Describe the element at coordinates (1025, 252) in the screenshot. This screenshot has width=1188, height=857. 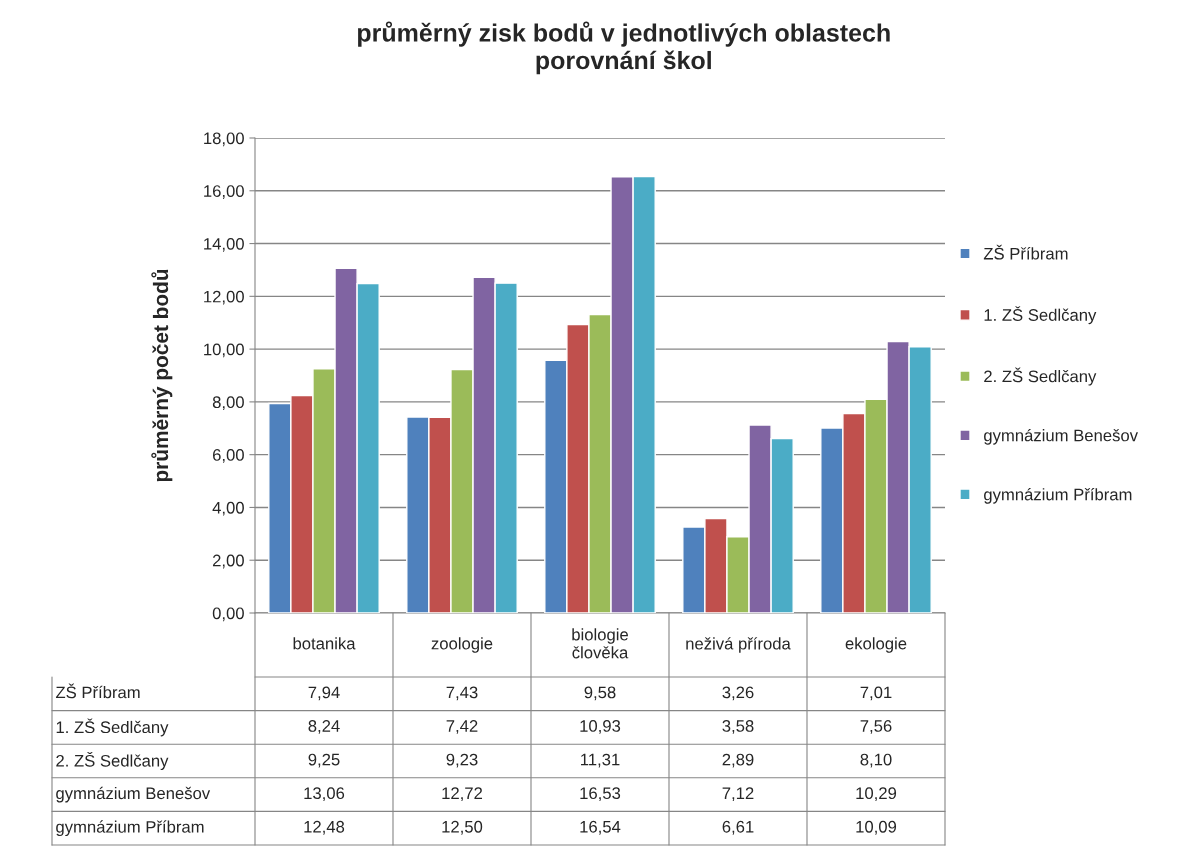
I see `legend-label: ZŠ Příbram` at that location.